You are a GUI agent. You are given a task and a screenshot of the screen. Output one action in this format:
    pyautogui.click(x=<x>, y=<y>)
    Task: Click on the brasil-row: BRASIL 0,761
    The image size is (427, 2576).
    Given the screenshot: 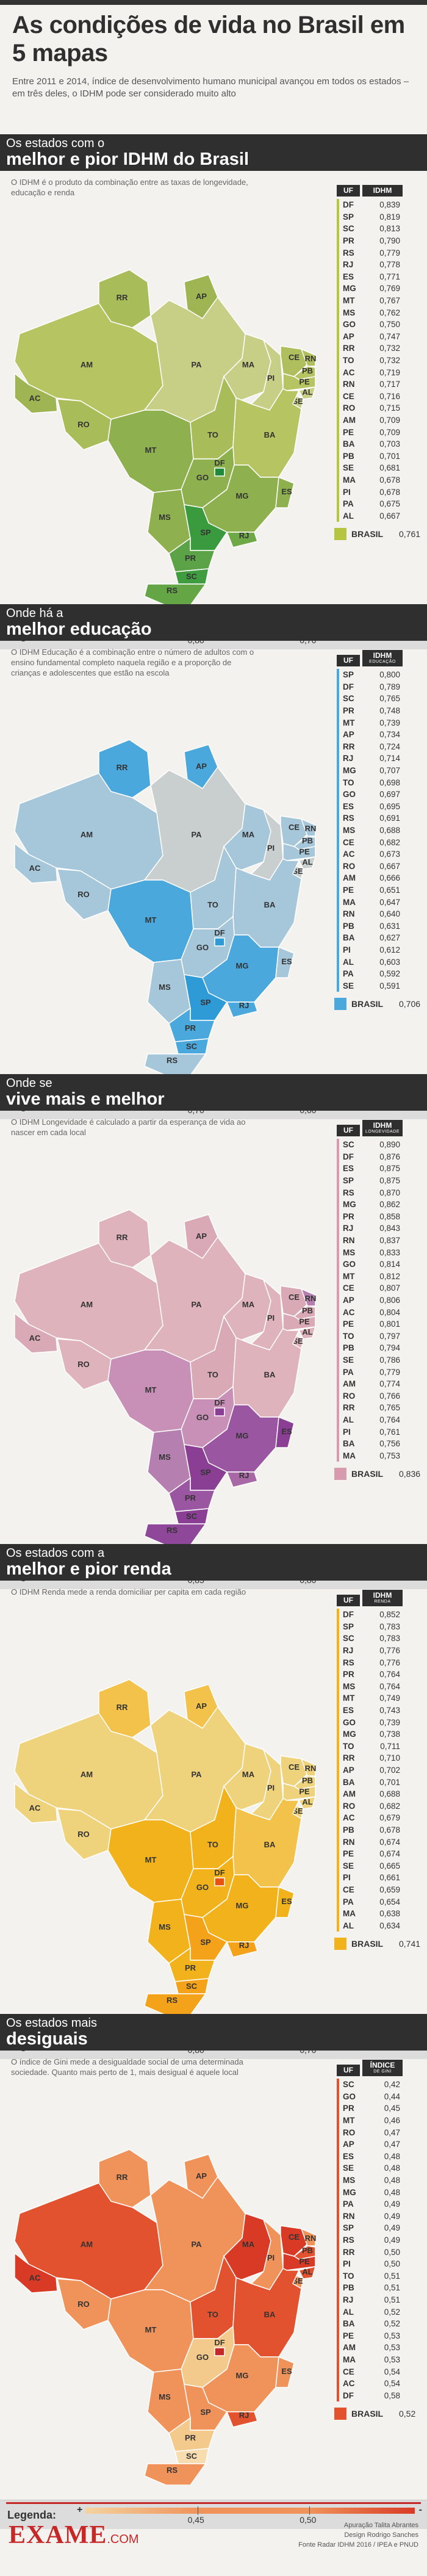 What is the action you would take?
    pyautogui.click(x=377, y=534)
    